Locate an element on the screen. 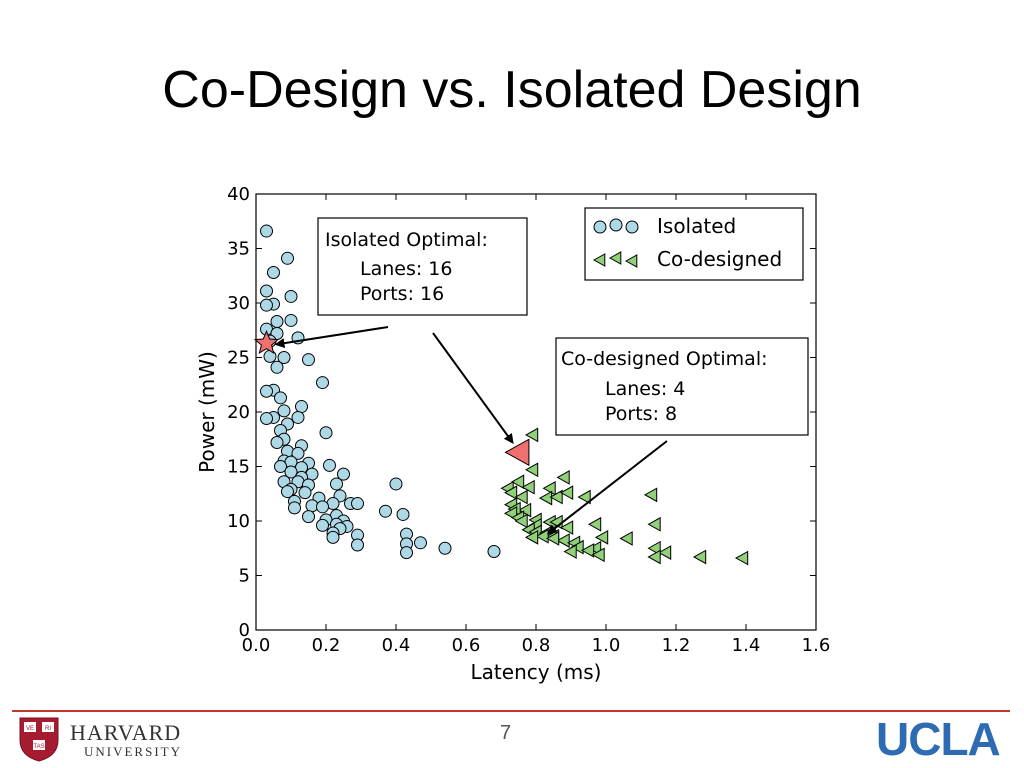 This screenshot has width=1024, height=768. y-tick-label: 30 is located at coordinates (238, 303).